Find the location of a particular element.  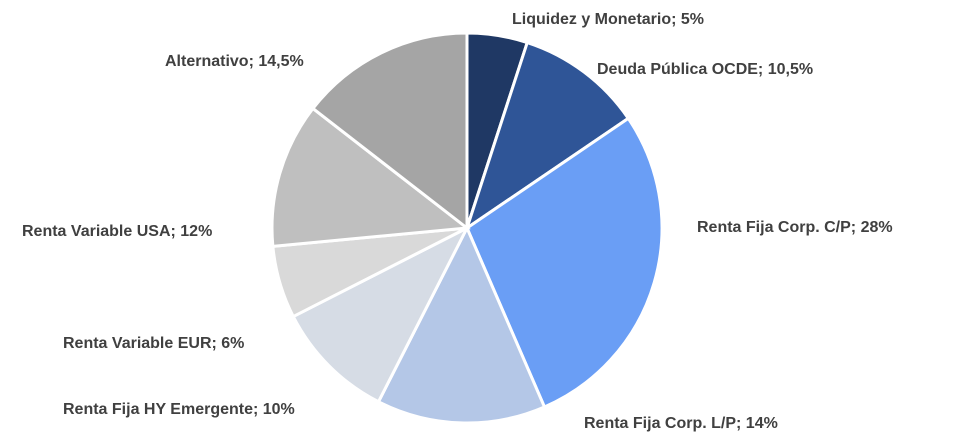

slice-label: Liquidez y Monetario; 5% is located at coordinates (608, 19).